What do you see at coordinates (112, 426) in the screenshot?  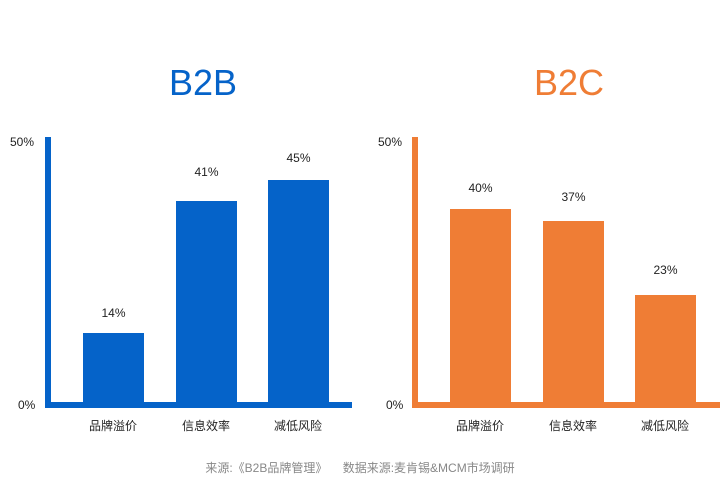 I see `b2b-category-label: 品牌溢价` at bounding box center [112, 426].